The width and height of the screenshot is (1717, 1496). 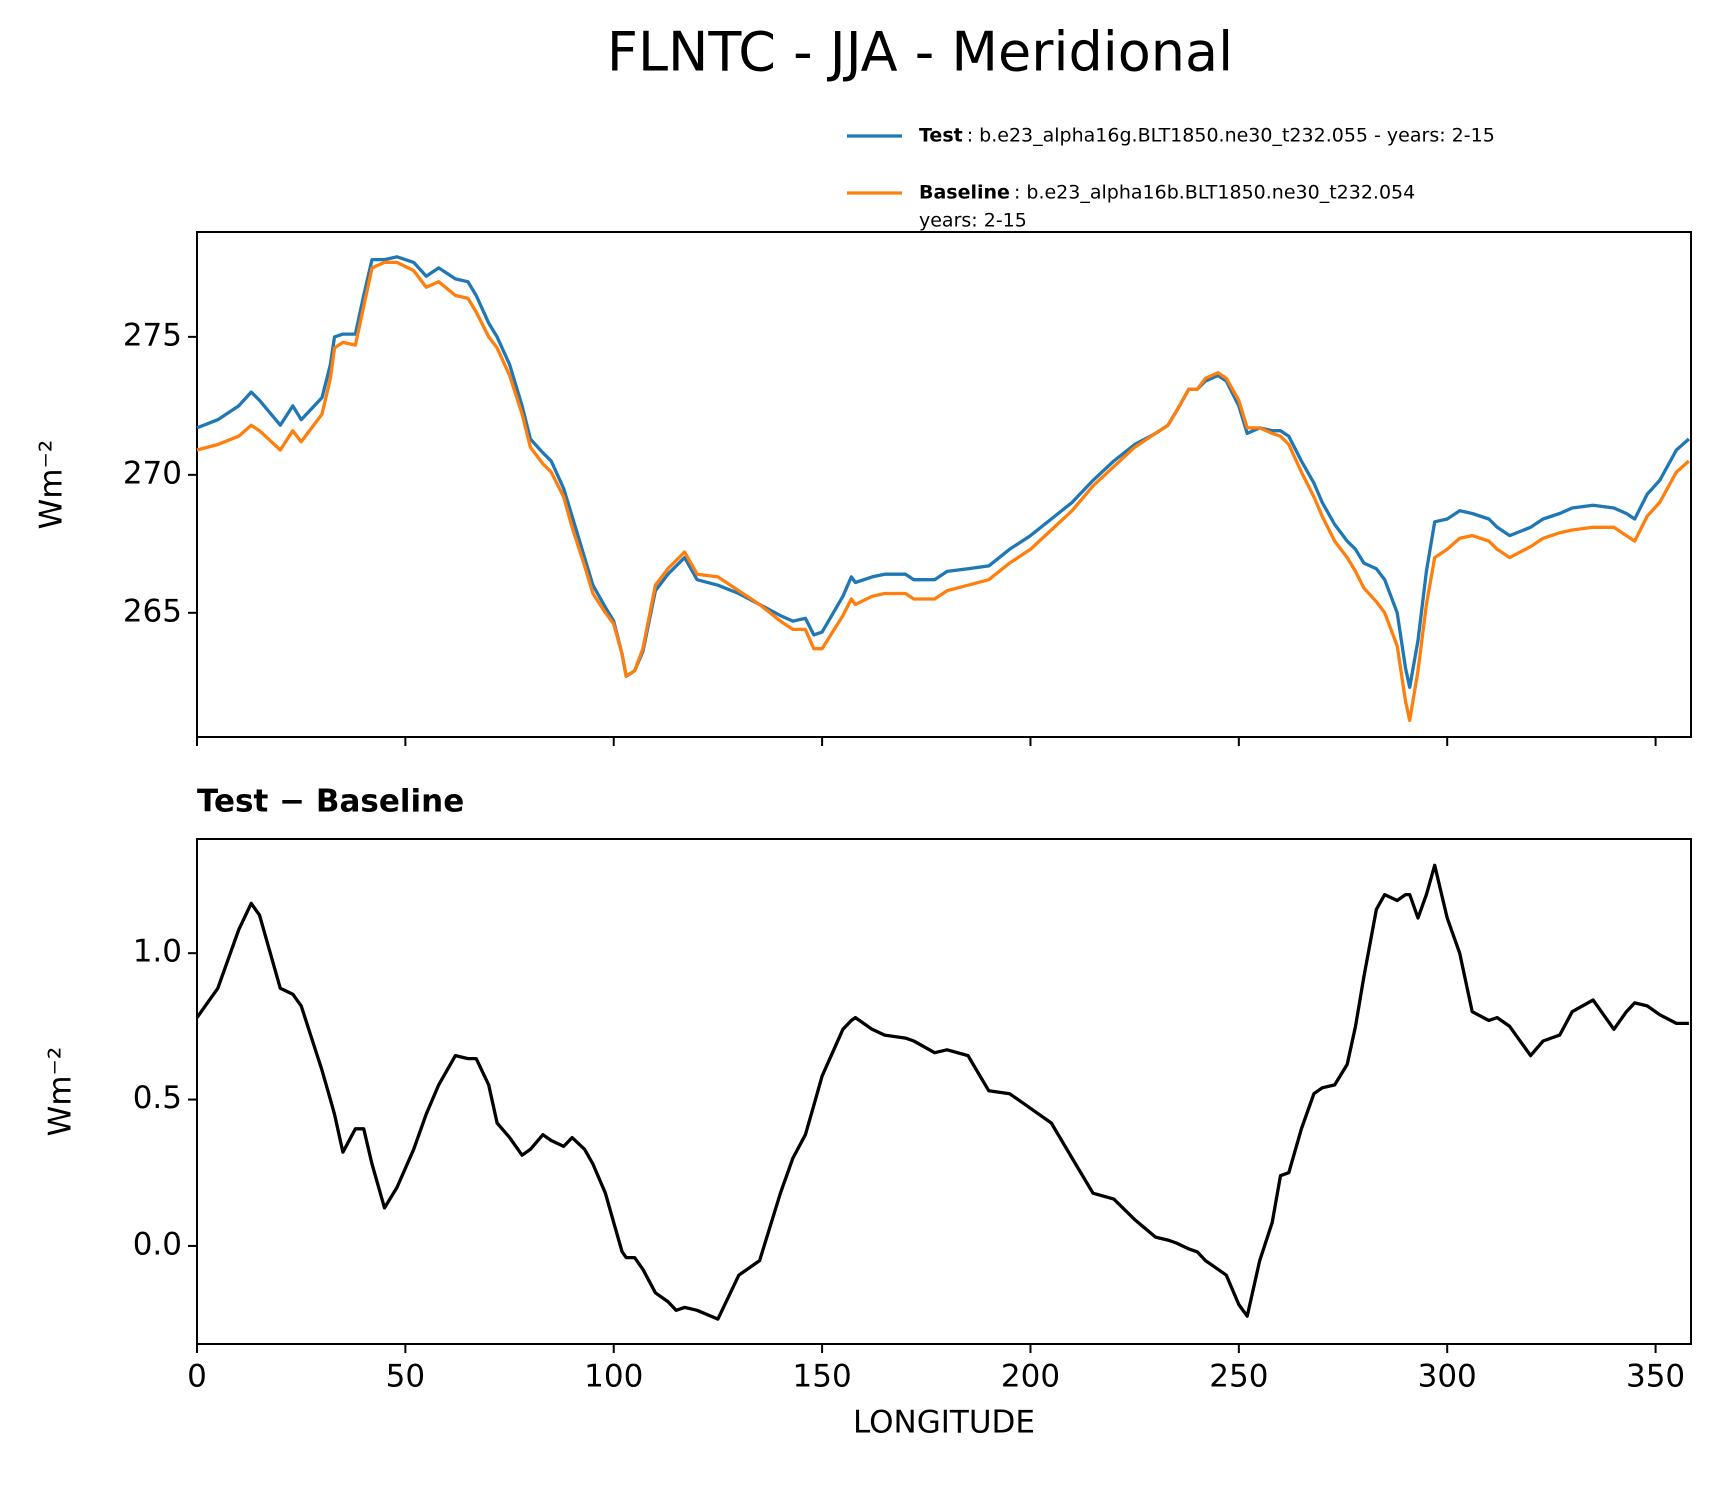 What do you see at coordinates (822, 1377) in the screenshot?
I see `x-tick-label: 150` at bounding box center [822, 1377].